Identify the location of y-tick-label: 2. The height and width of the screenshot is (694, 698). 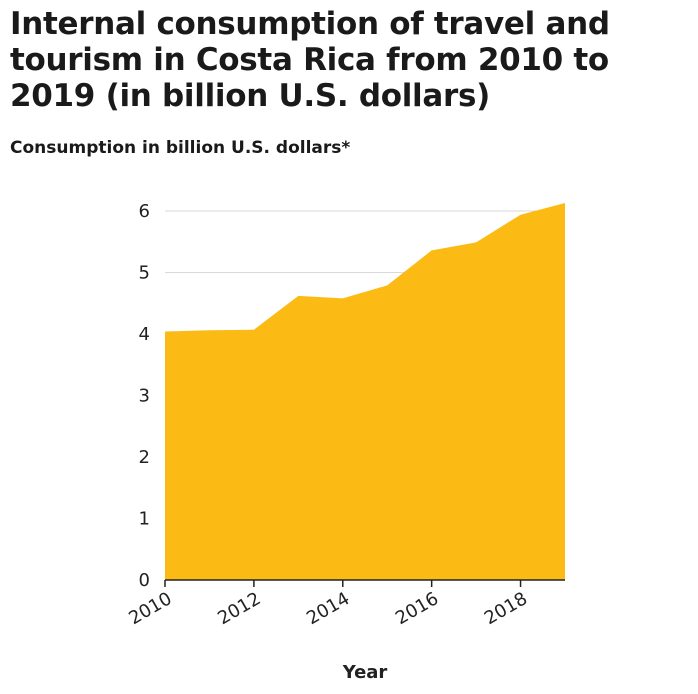
(144, 457).